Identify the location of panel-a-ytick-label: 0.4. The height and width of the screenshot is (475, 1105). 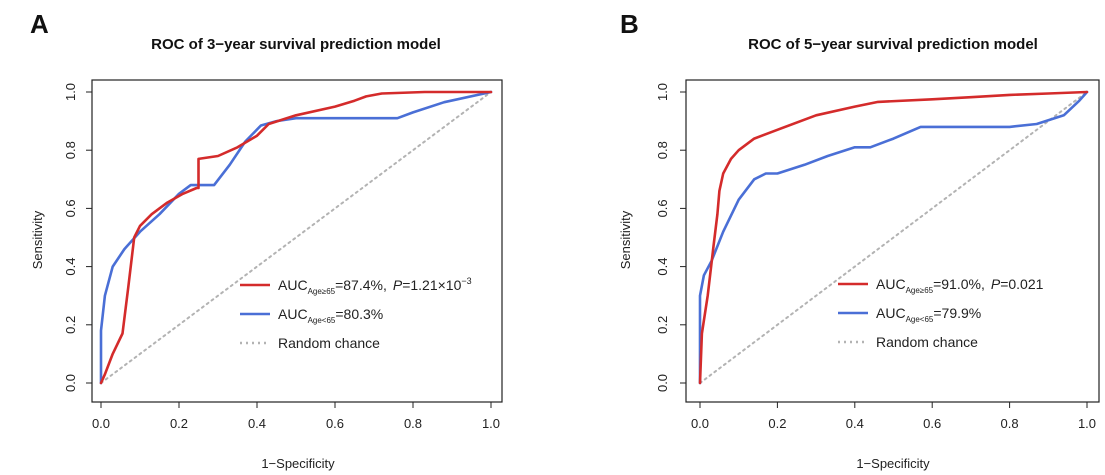
(70, 267).